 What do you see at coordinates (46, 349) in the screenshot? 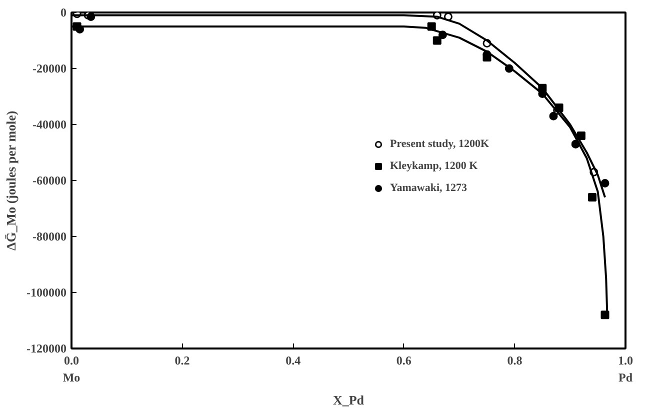
I see `y-tick-label: -120000` at bounding box center [46, 349].